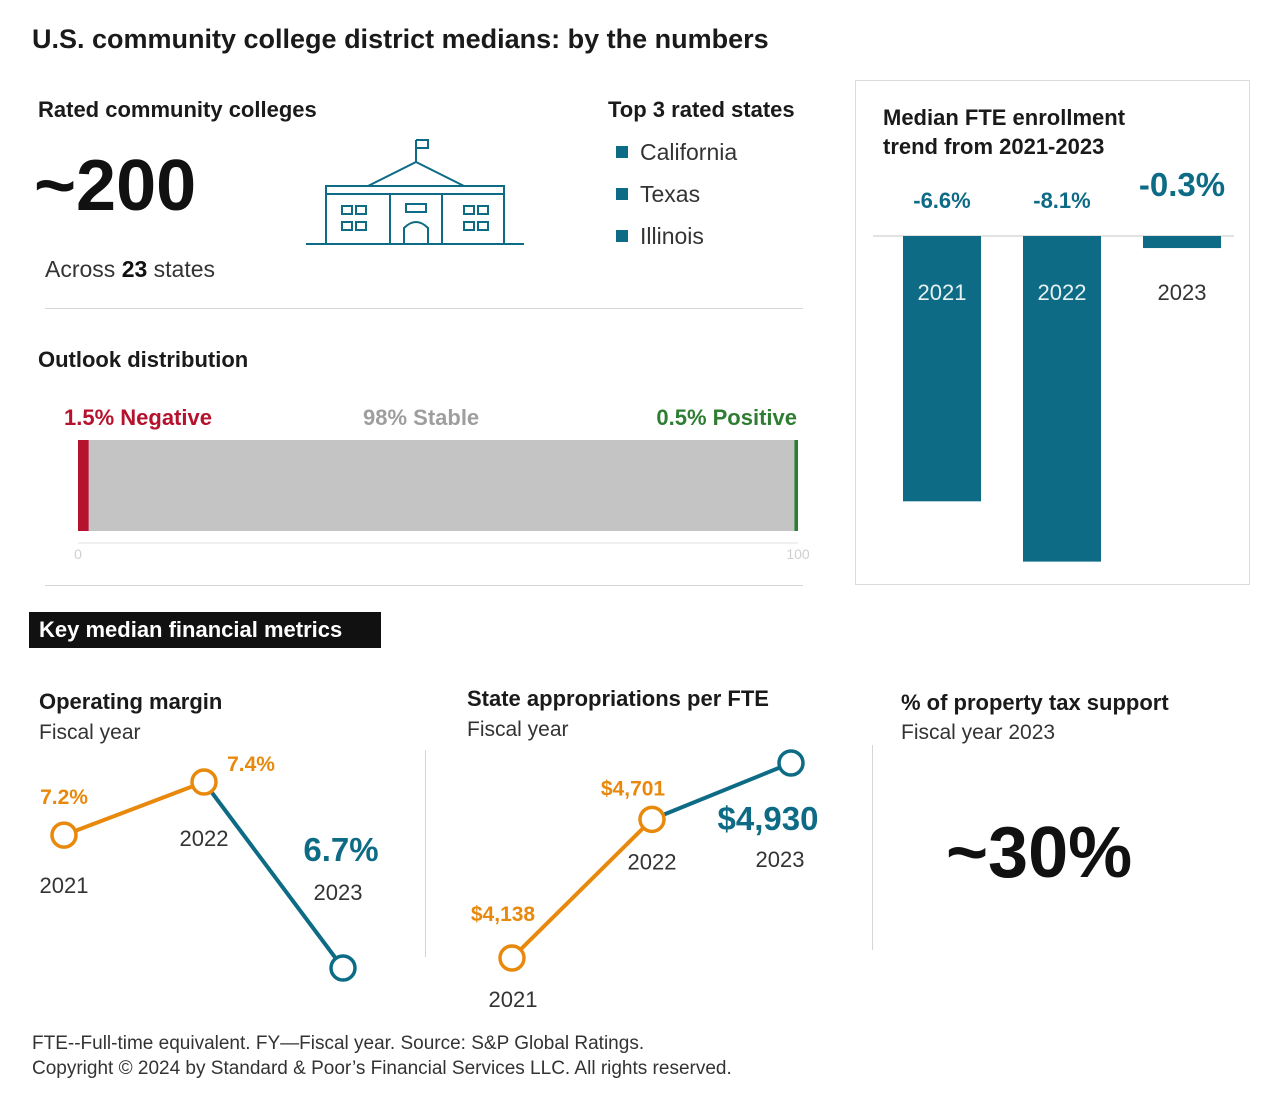 Image resolution: width=1280 pixels, height=1094 pixels. I want to click on key-metrics-banner: Key median financial metrics, so click(205, 630).